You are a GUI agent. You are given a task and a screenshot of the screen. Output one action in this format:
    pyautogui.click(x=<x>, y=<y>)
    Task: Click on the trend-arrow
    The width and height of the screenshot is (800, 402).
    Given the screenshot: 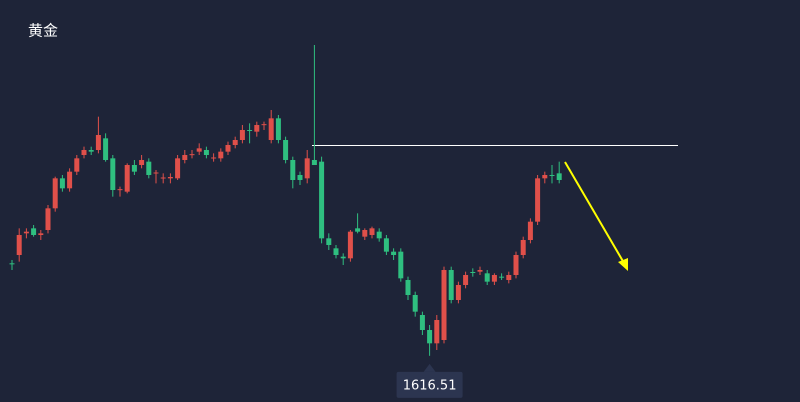 What is the action you would take?
    pyautogui.click(x=594, y=212)
    